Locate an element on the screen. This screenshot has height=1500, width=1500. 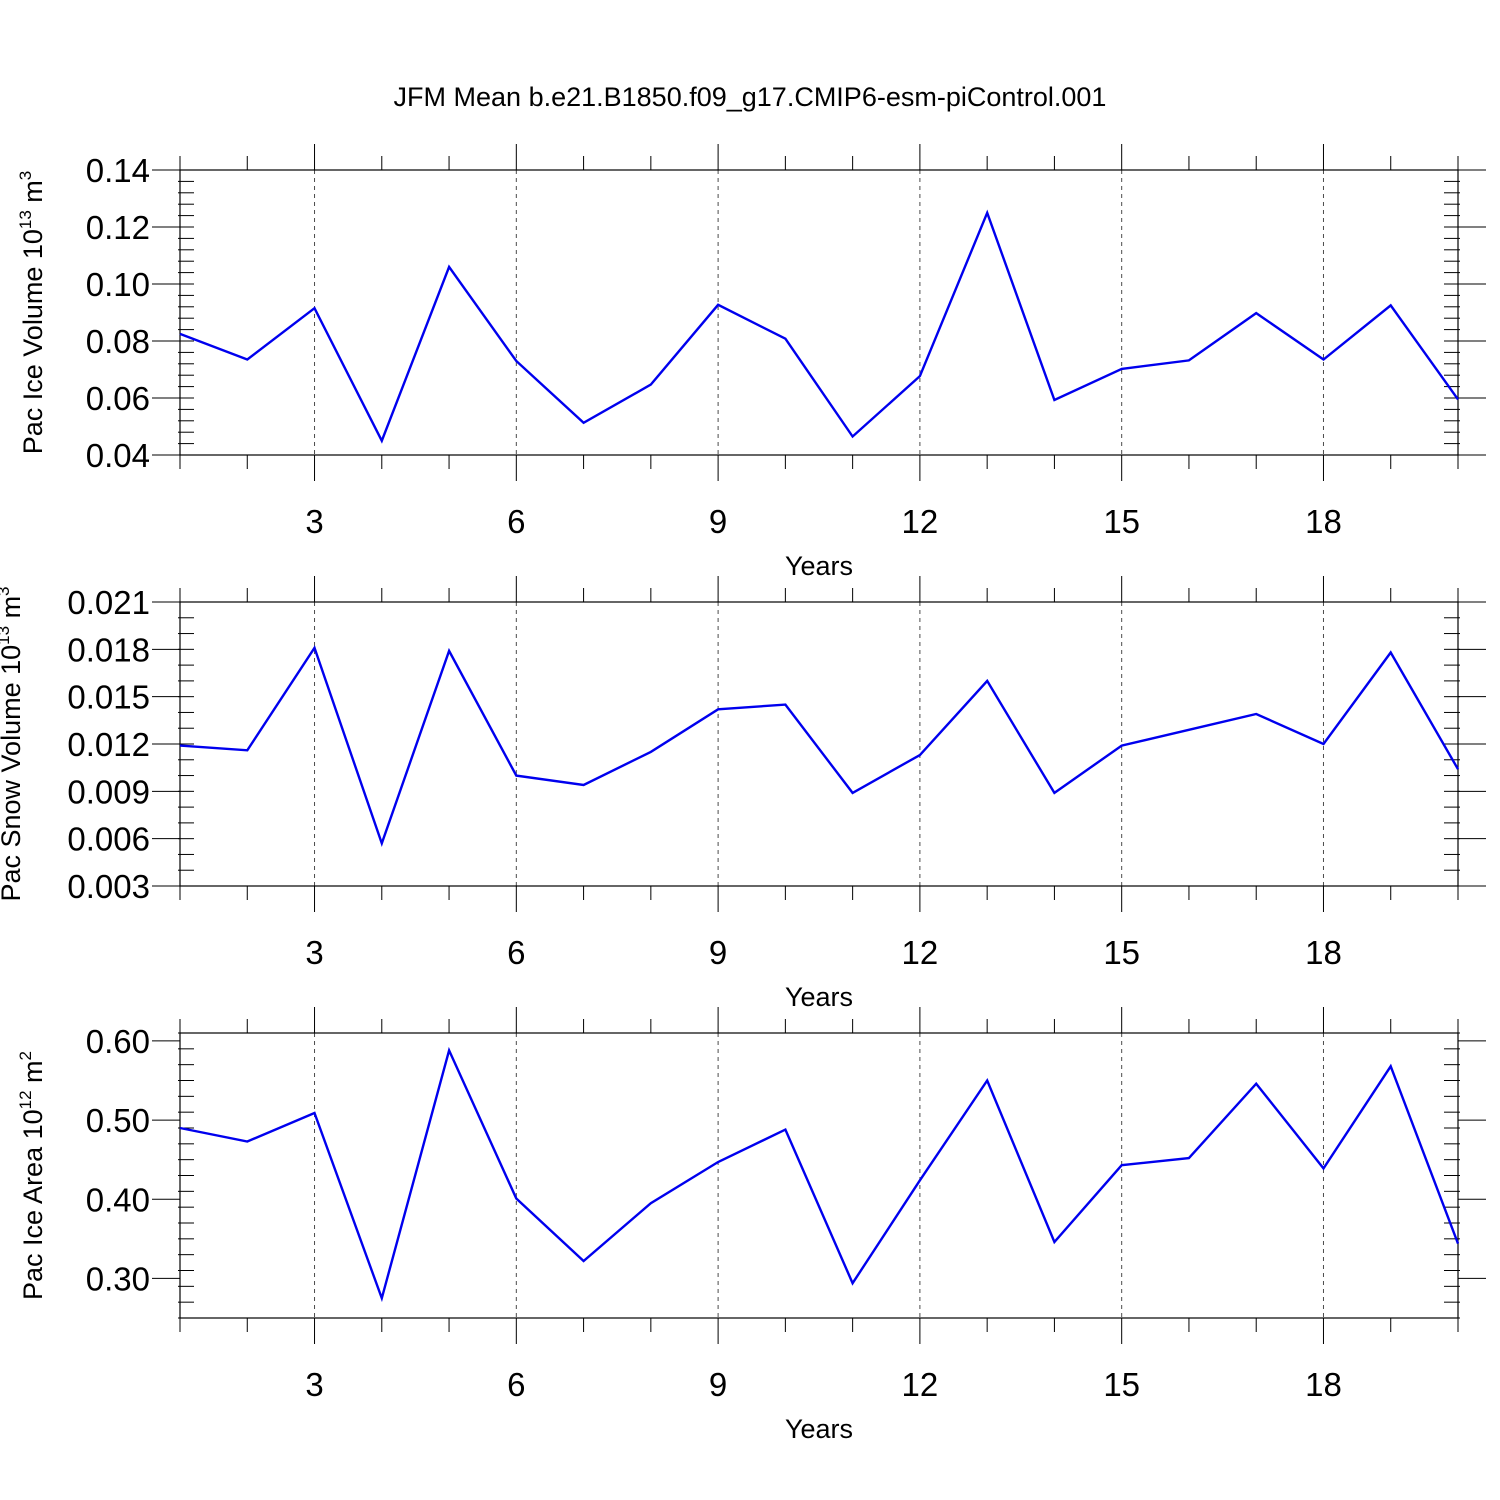
y-tick-label: 0.10 is located at coordinates (118, 284).